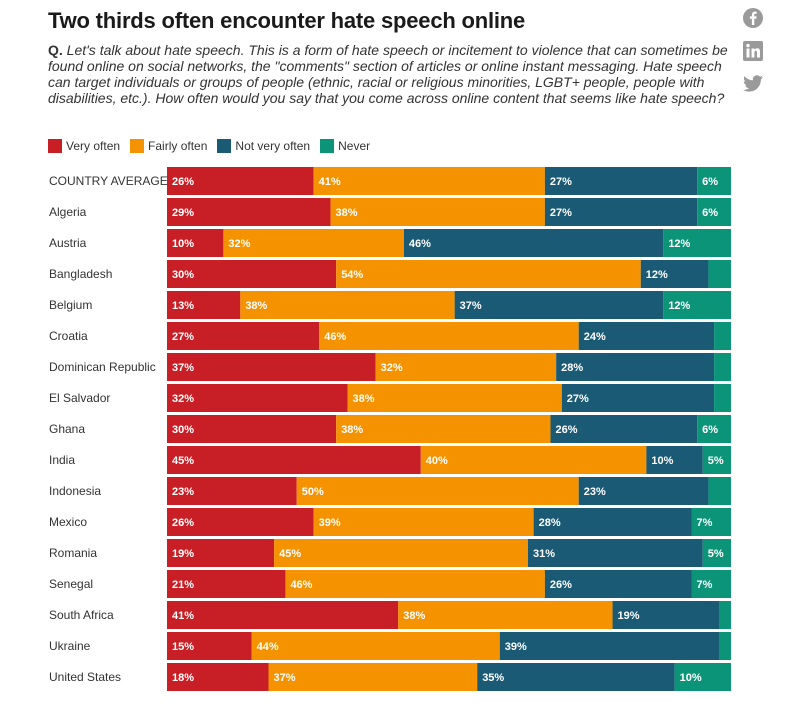 This screenshot has height=707, width=801. I want to click on legend-swatch-fairly-often, so click(137, 146).